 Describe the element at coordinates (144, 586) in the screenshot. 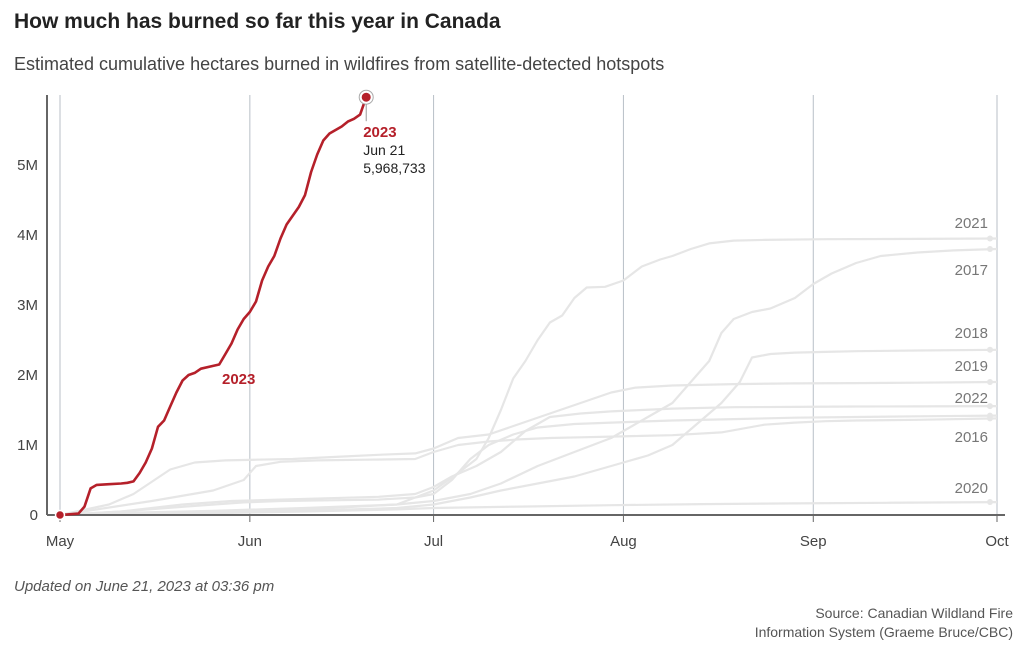

I see `updated-timestamp: Updated on June 21, 2023 at 03:36 pm` at that location.